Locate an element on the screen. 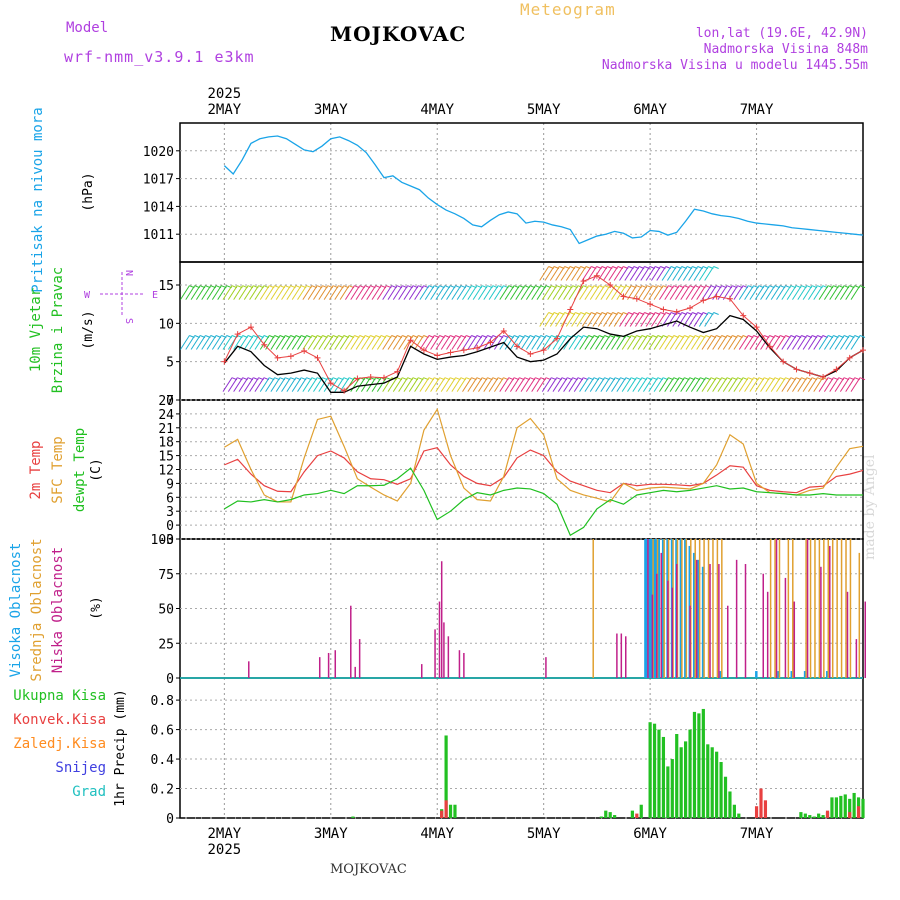 The height and width of the screenshot is (900, 900). temp-line-2m-temp is located at coordinates (544, 470).